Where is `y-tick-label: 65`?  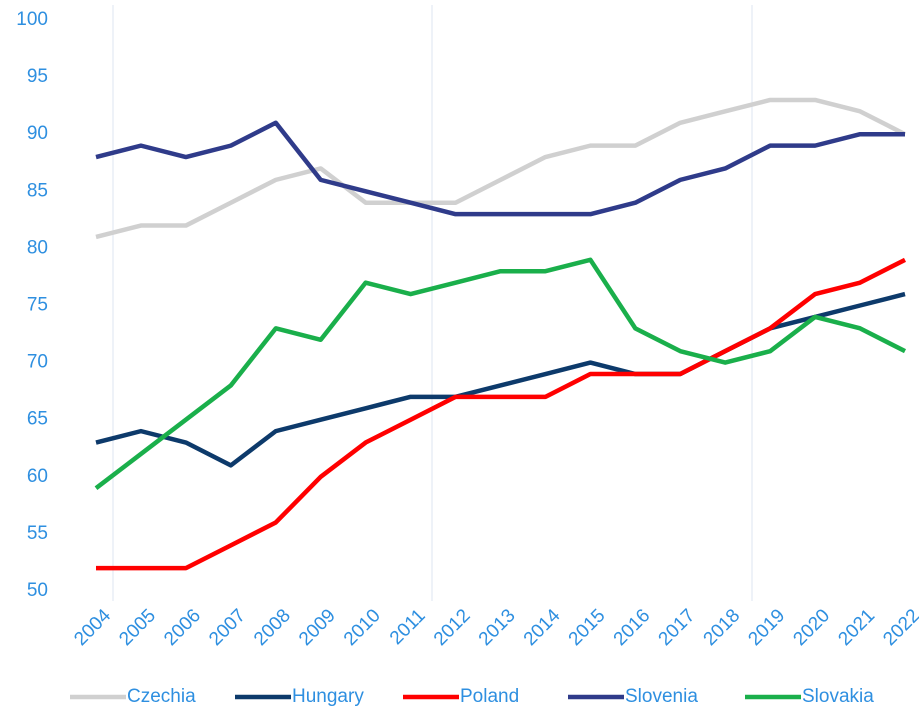
y-tick-label: 65 is located at coordinates (37, 419).